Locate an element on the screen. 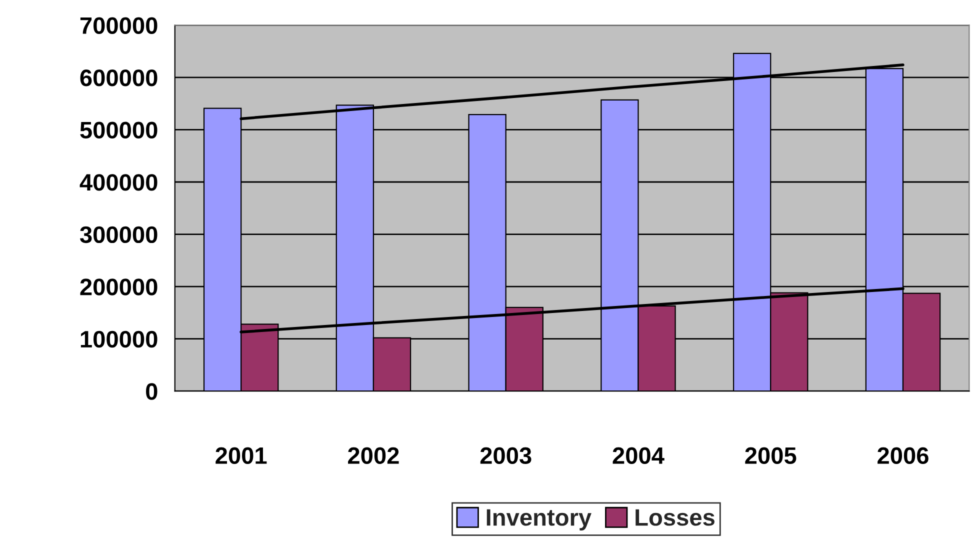  x-tick-label: 2002 is located at coordinates (373, 455).